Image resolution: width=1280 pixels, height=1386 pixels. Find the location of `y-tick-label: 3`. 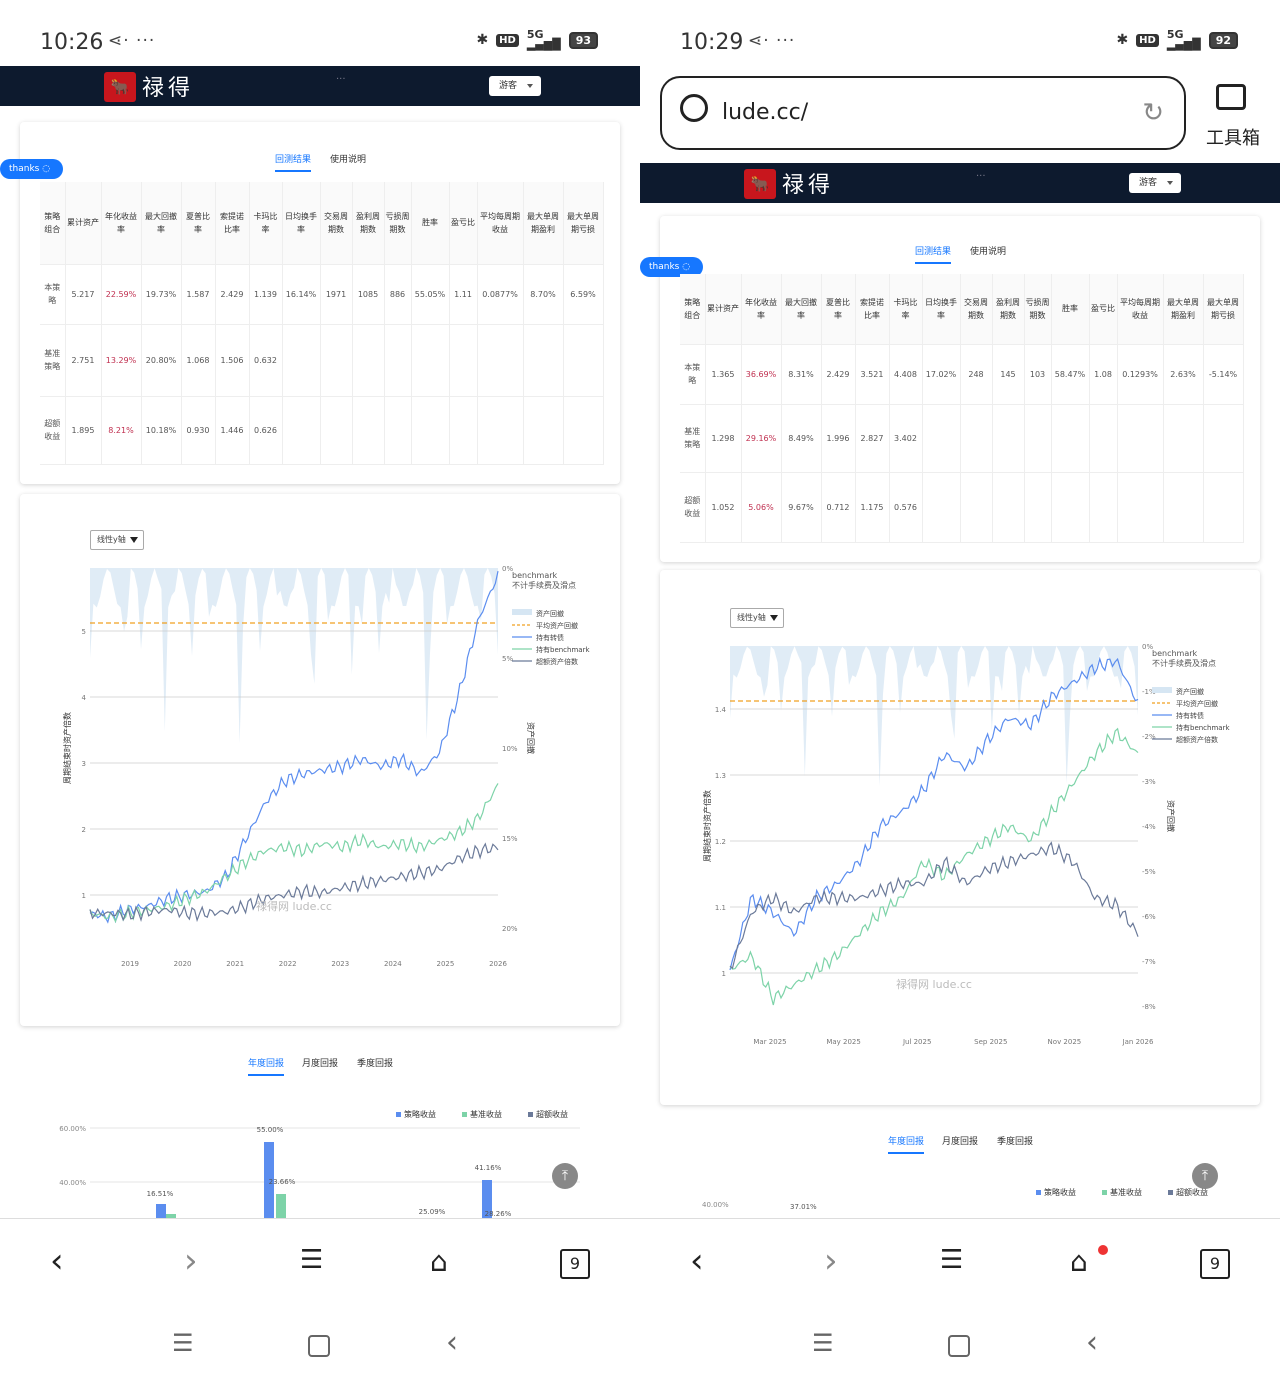

y-tick-label: 3 is located at coordinates (84, 764).